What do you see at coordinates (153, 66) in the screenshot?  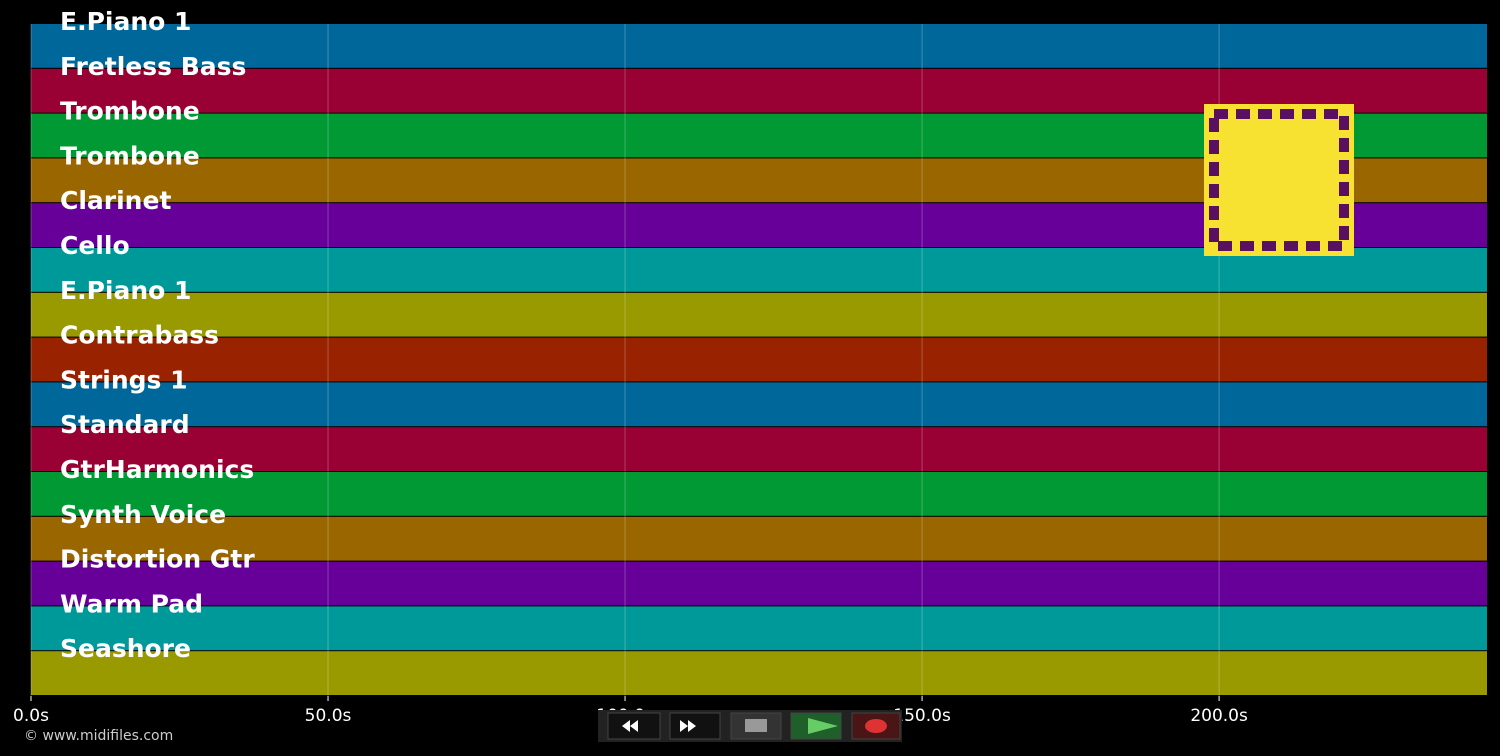 I see `track-name: Fretless Bass` at bounding box center [153, 66].